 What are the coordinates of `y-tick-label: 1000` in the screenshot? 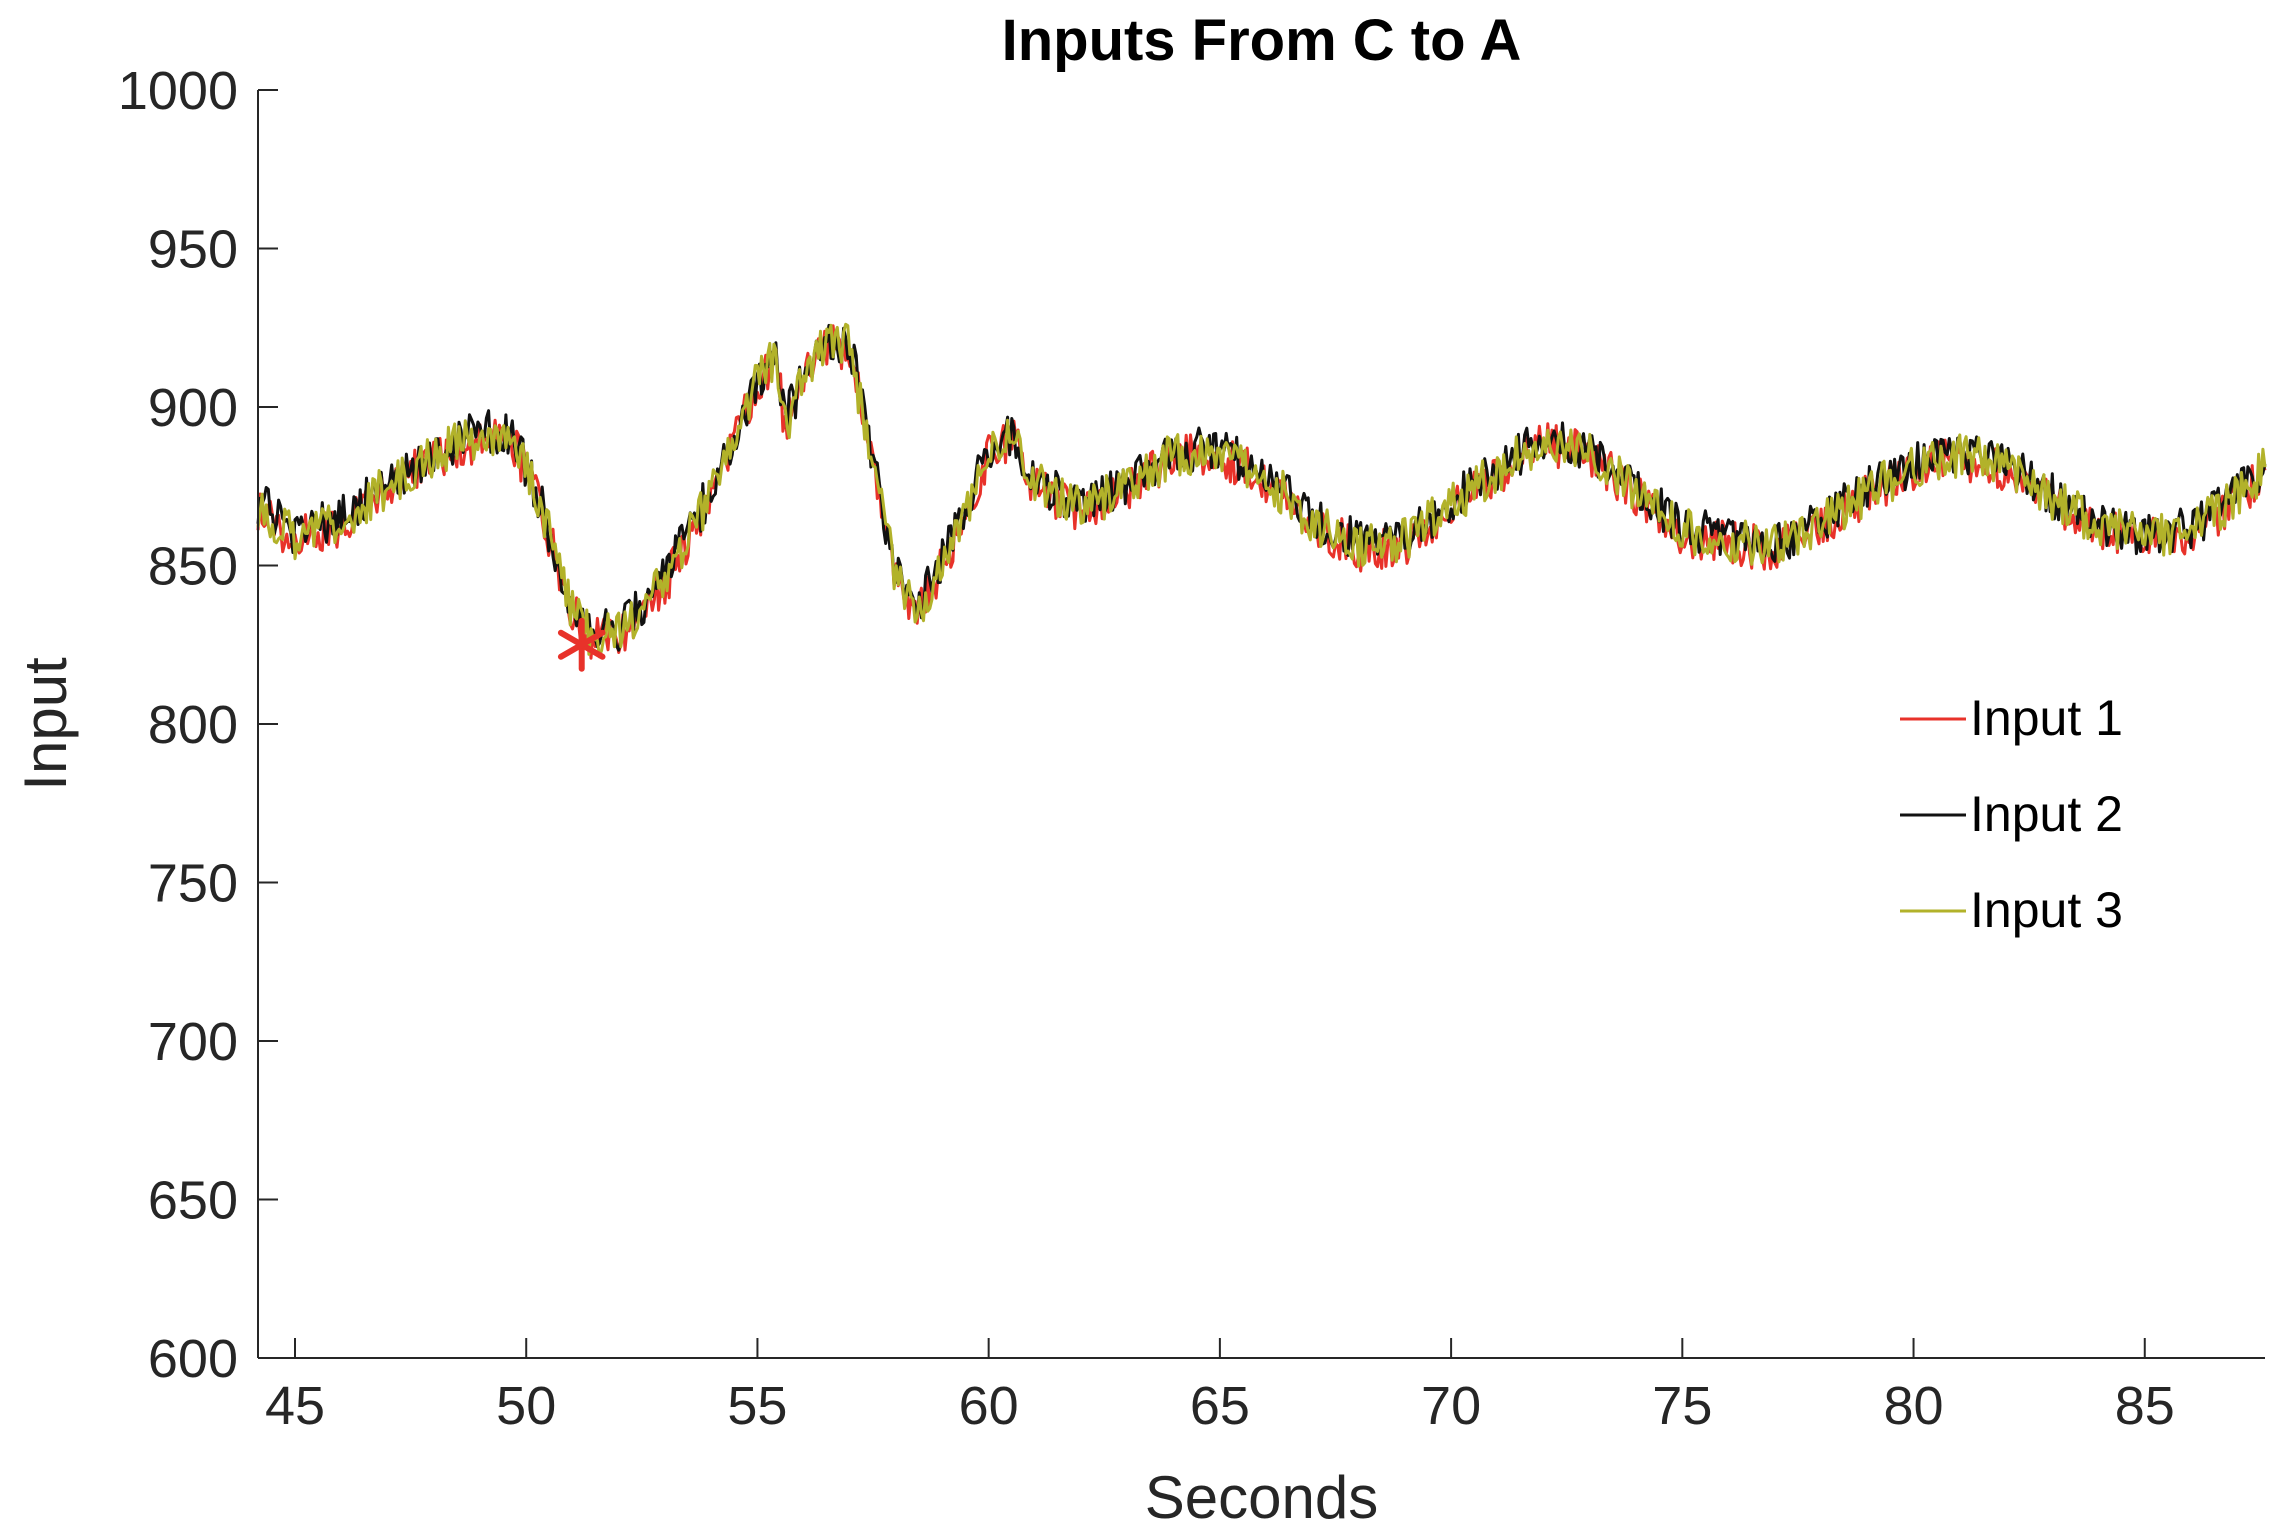 It's located at (178, 91).